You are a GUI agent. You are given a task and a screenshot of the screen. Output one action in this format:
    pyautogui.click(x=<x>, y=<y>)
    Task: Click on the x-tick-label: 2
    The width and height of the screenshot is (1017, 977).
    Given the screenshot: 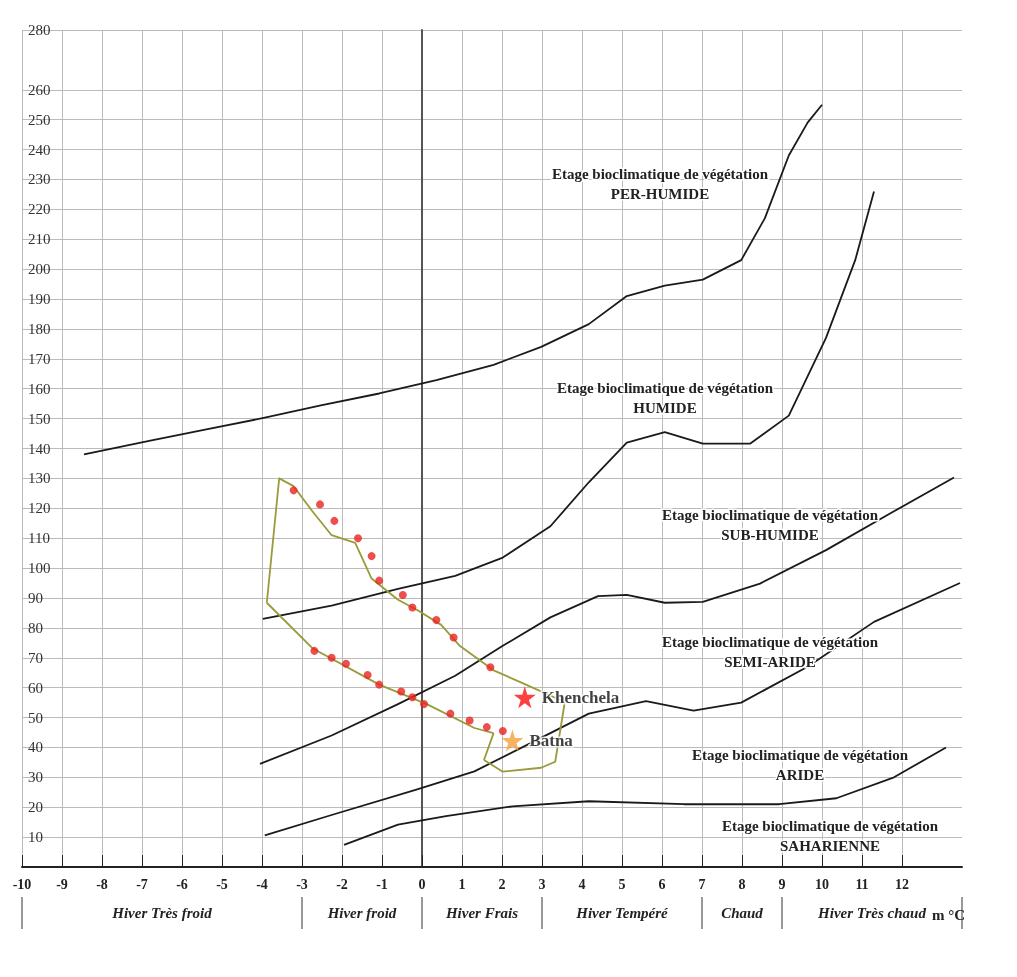 What is the action you would take?
    pyautogui.click(x=502, y=884)
    